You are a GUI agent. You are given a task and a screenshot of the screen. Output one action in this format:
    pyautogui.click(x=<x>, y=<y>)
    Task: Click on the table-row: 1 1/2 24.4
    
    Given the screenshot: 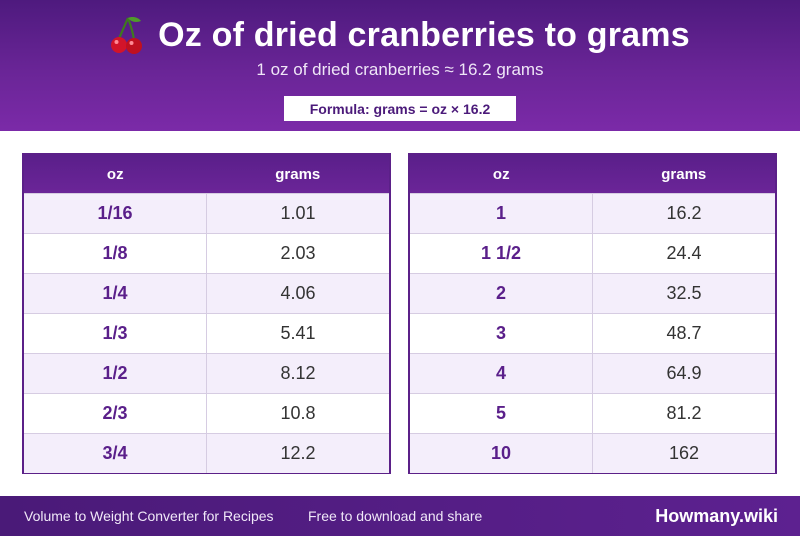 What is the action you would take?
    pyautogui.click(x=592, y=253)
    